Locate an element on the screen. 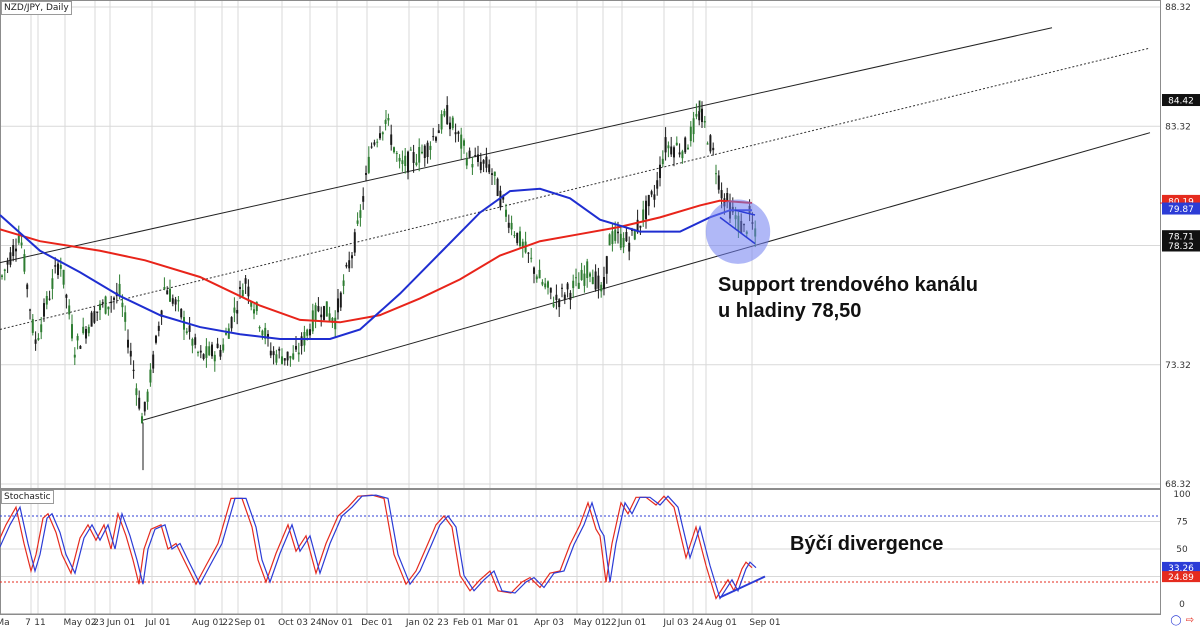  stoch-marker-label: 33.26 is located at coordinates (1181, 569).